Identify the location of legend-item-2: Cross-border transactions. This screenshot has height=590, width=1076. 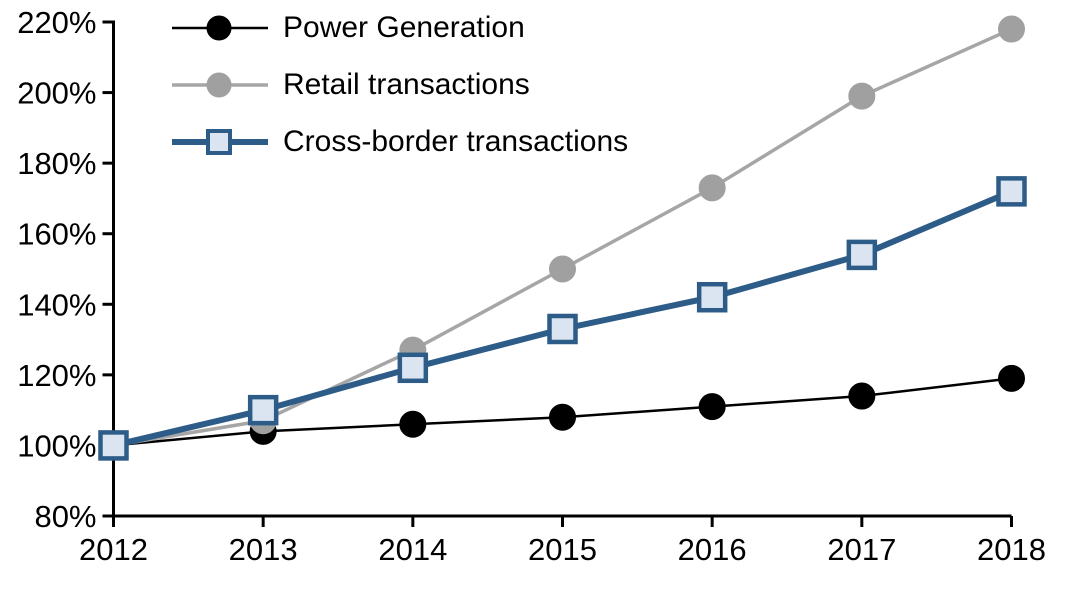
(399, 142).